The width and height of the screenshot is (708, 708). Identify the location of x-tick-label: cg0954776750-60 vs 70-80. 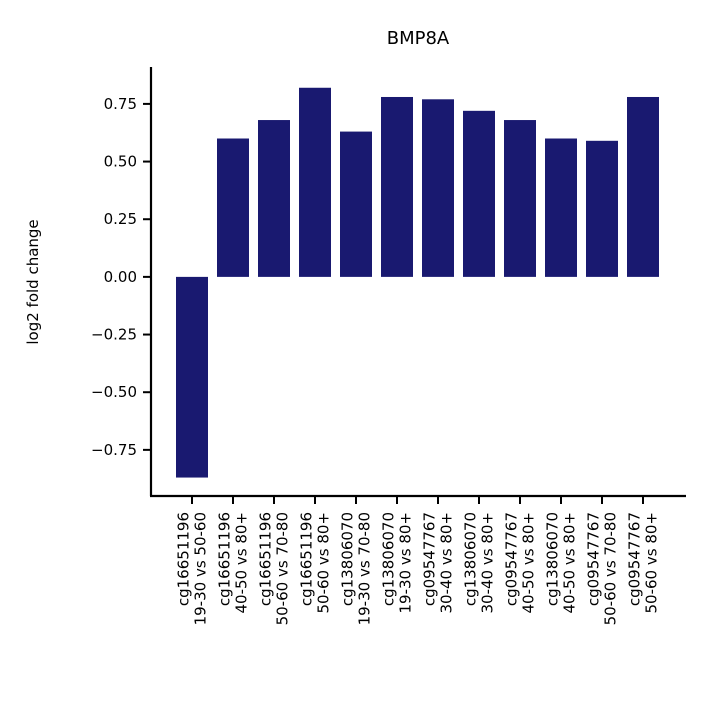
(602, 568).